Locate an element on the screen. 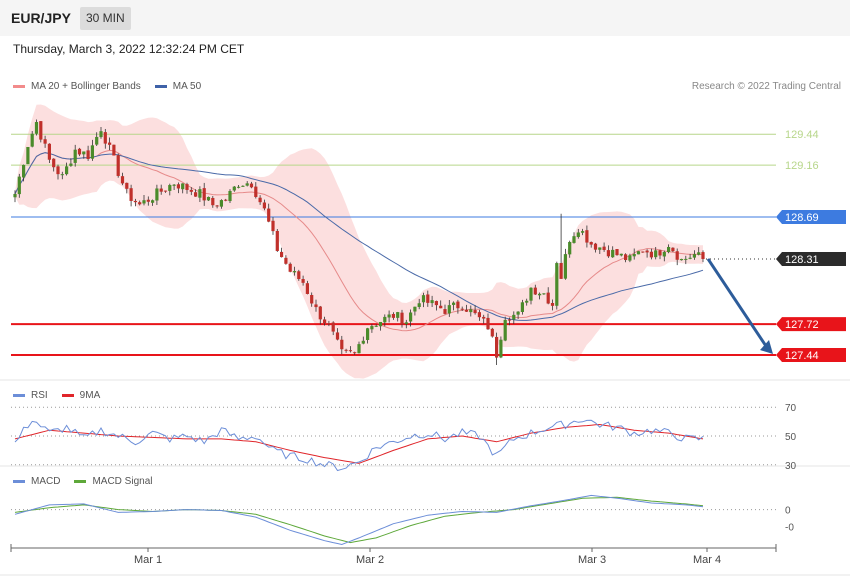 This screenshot has width=850, height=576. ma50-legend-label: MA 50 is located at coordinates (187, 86).